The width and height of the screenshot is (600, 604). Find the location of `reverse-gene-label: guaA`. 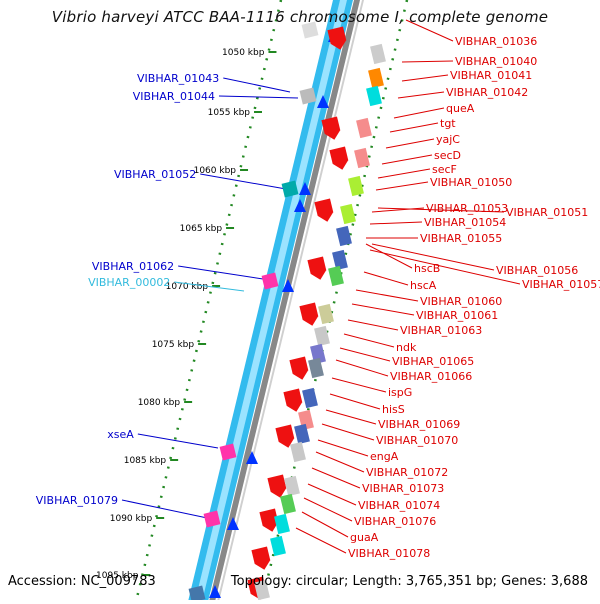

reverse-gene-label: guaA is located at coordinates (364, 537).